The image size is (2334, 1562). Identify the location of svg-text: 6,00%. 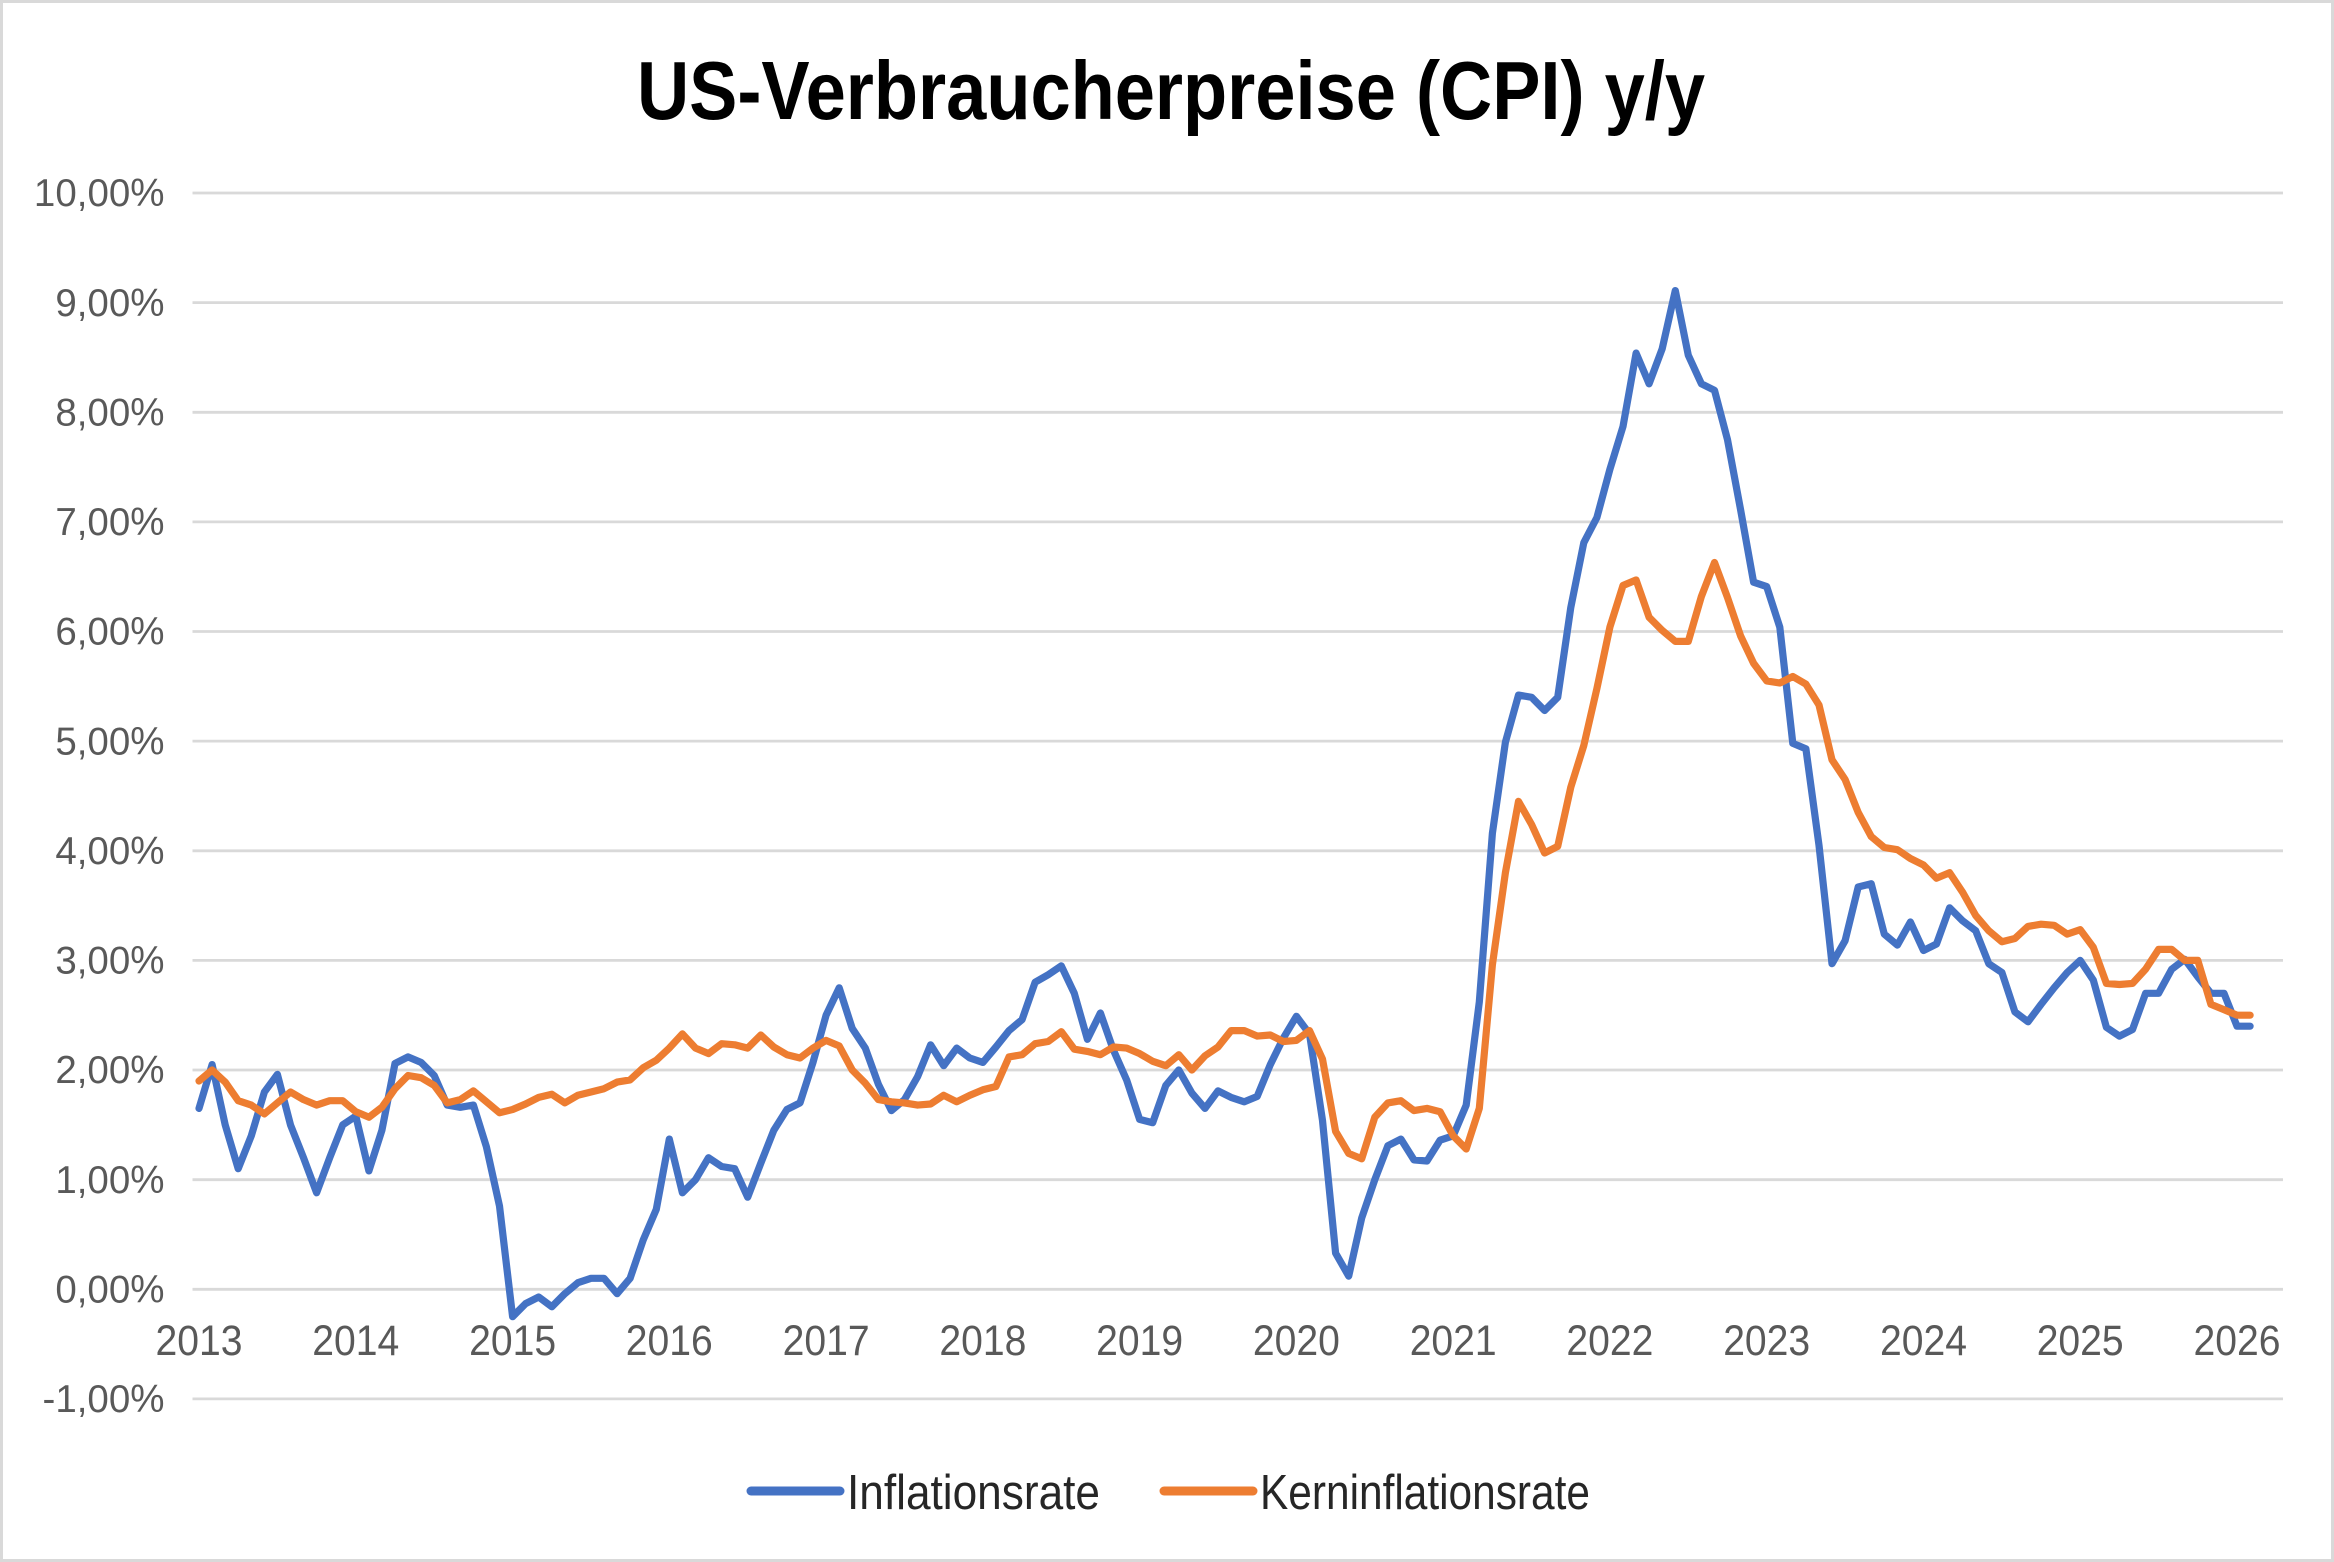
(109, 632).